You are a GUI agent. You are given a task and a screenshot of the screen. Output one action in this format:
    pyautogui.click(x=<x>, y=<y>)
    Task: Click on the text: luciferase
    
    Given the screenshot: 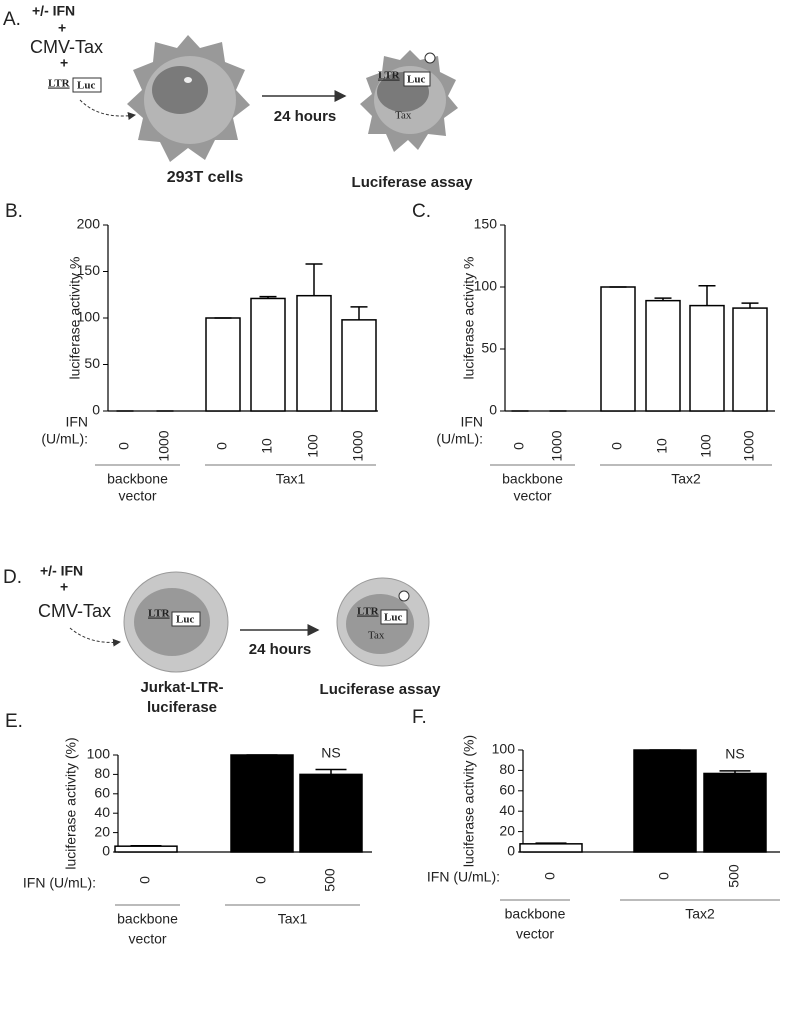 What is the action you would take?
    pyautogui.click(x=182, y=707)
    